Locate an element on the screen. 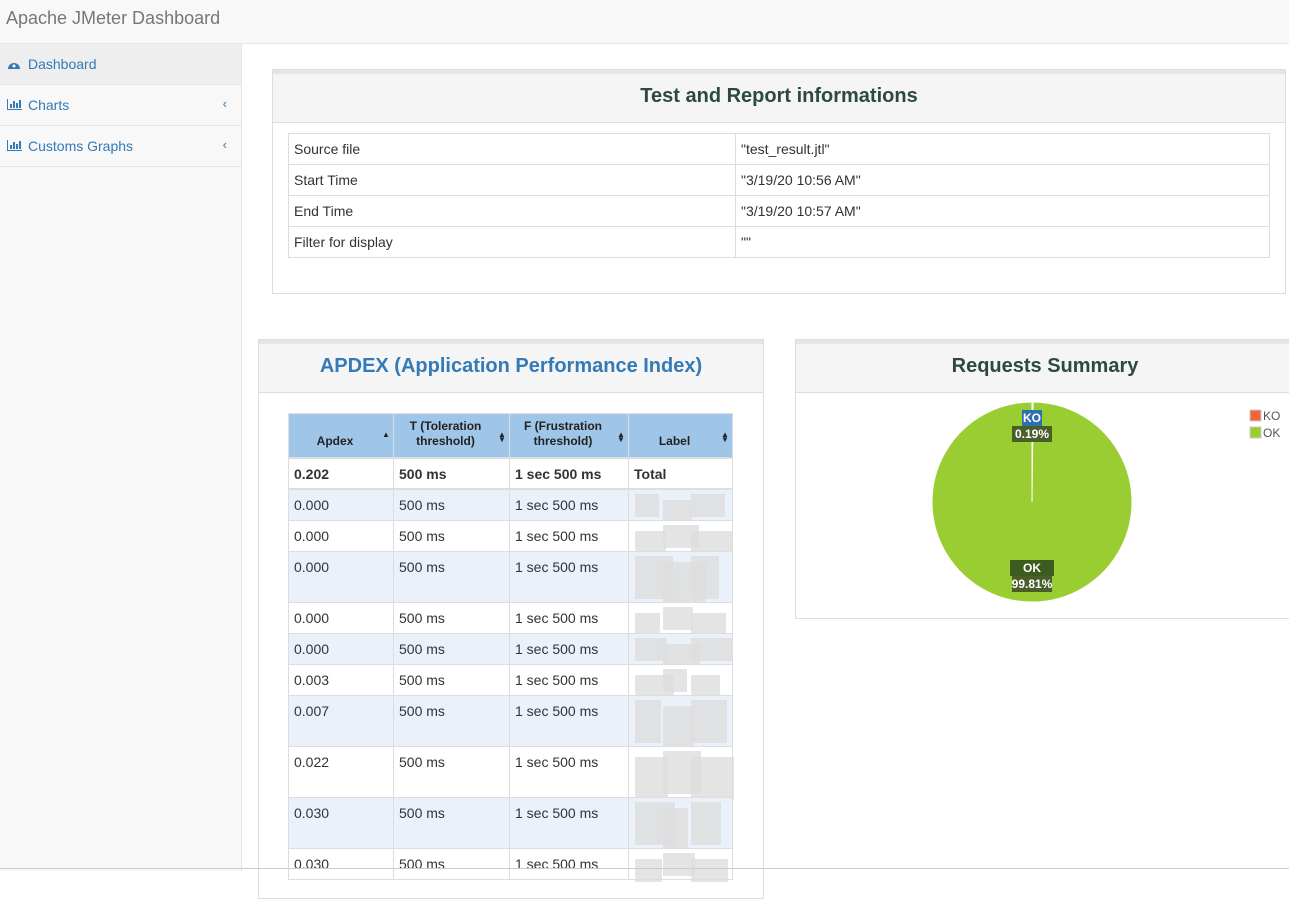 The image size is (1289, 899). table-cell: "test_result.jtl" is located at coordinates (1002, 149).